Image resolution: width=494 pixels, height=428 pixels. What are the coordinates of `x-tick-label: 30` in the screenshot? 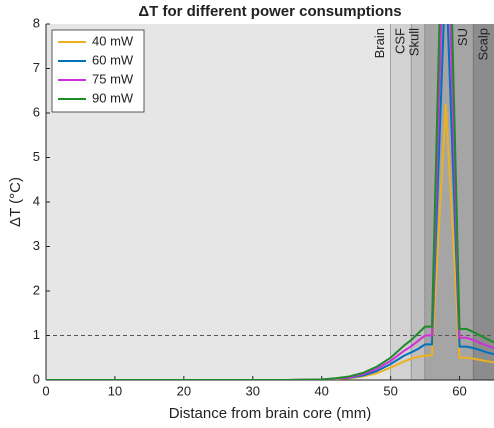 It's located at (253, 390).